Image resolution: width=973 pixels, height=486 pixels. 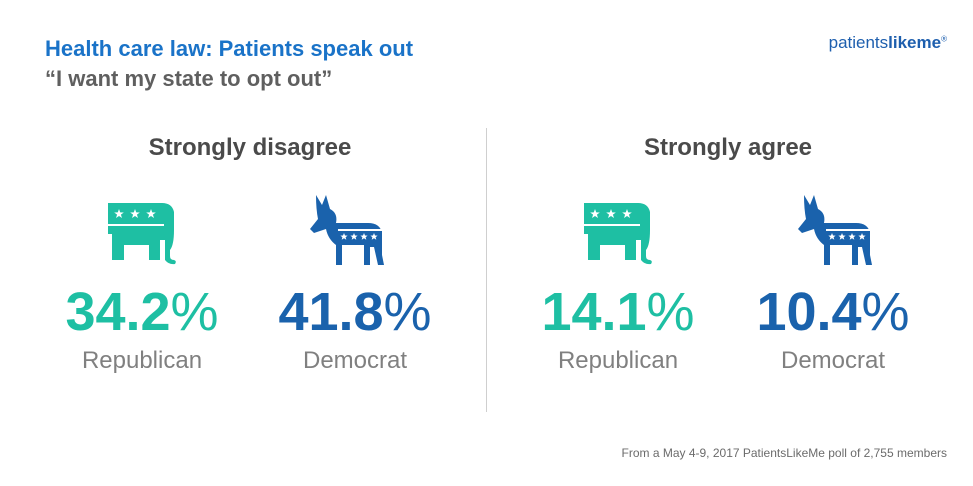 What do you see at coordinates (915, 42) in the screenshot?
I see `logo-part-2: likeme` at bounding box center [915, 42].